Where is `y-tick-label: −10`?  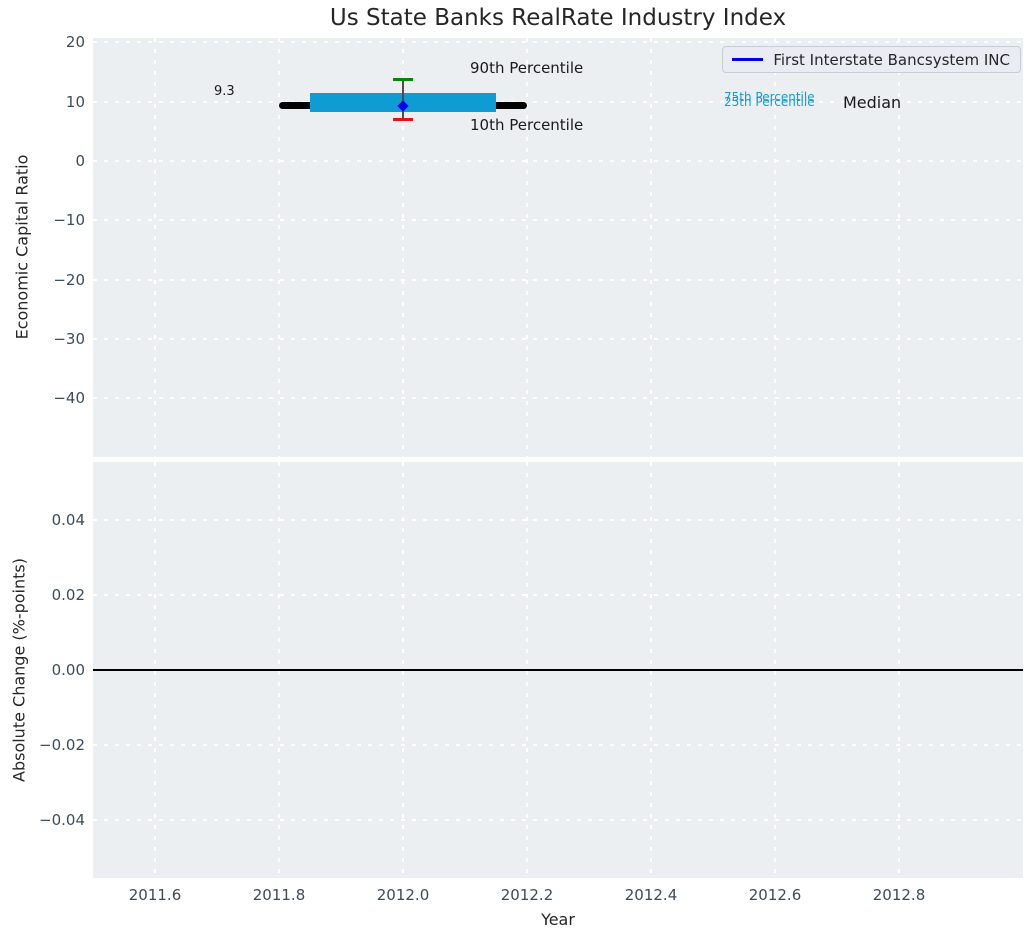
y-tick-label: −10 is located at coordinates (69, 220).